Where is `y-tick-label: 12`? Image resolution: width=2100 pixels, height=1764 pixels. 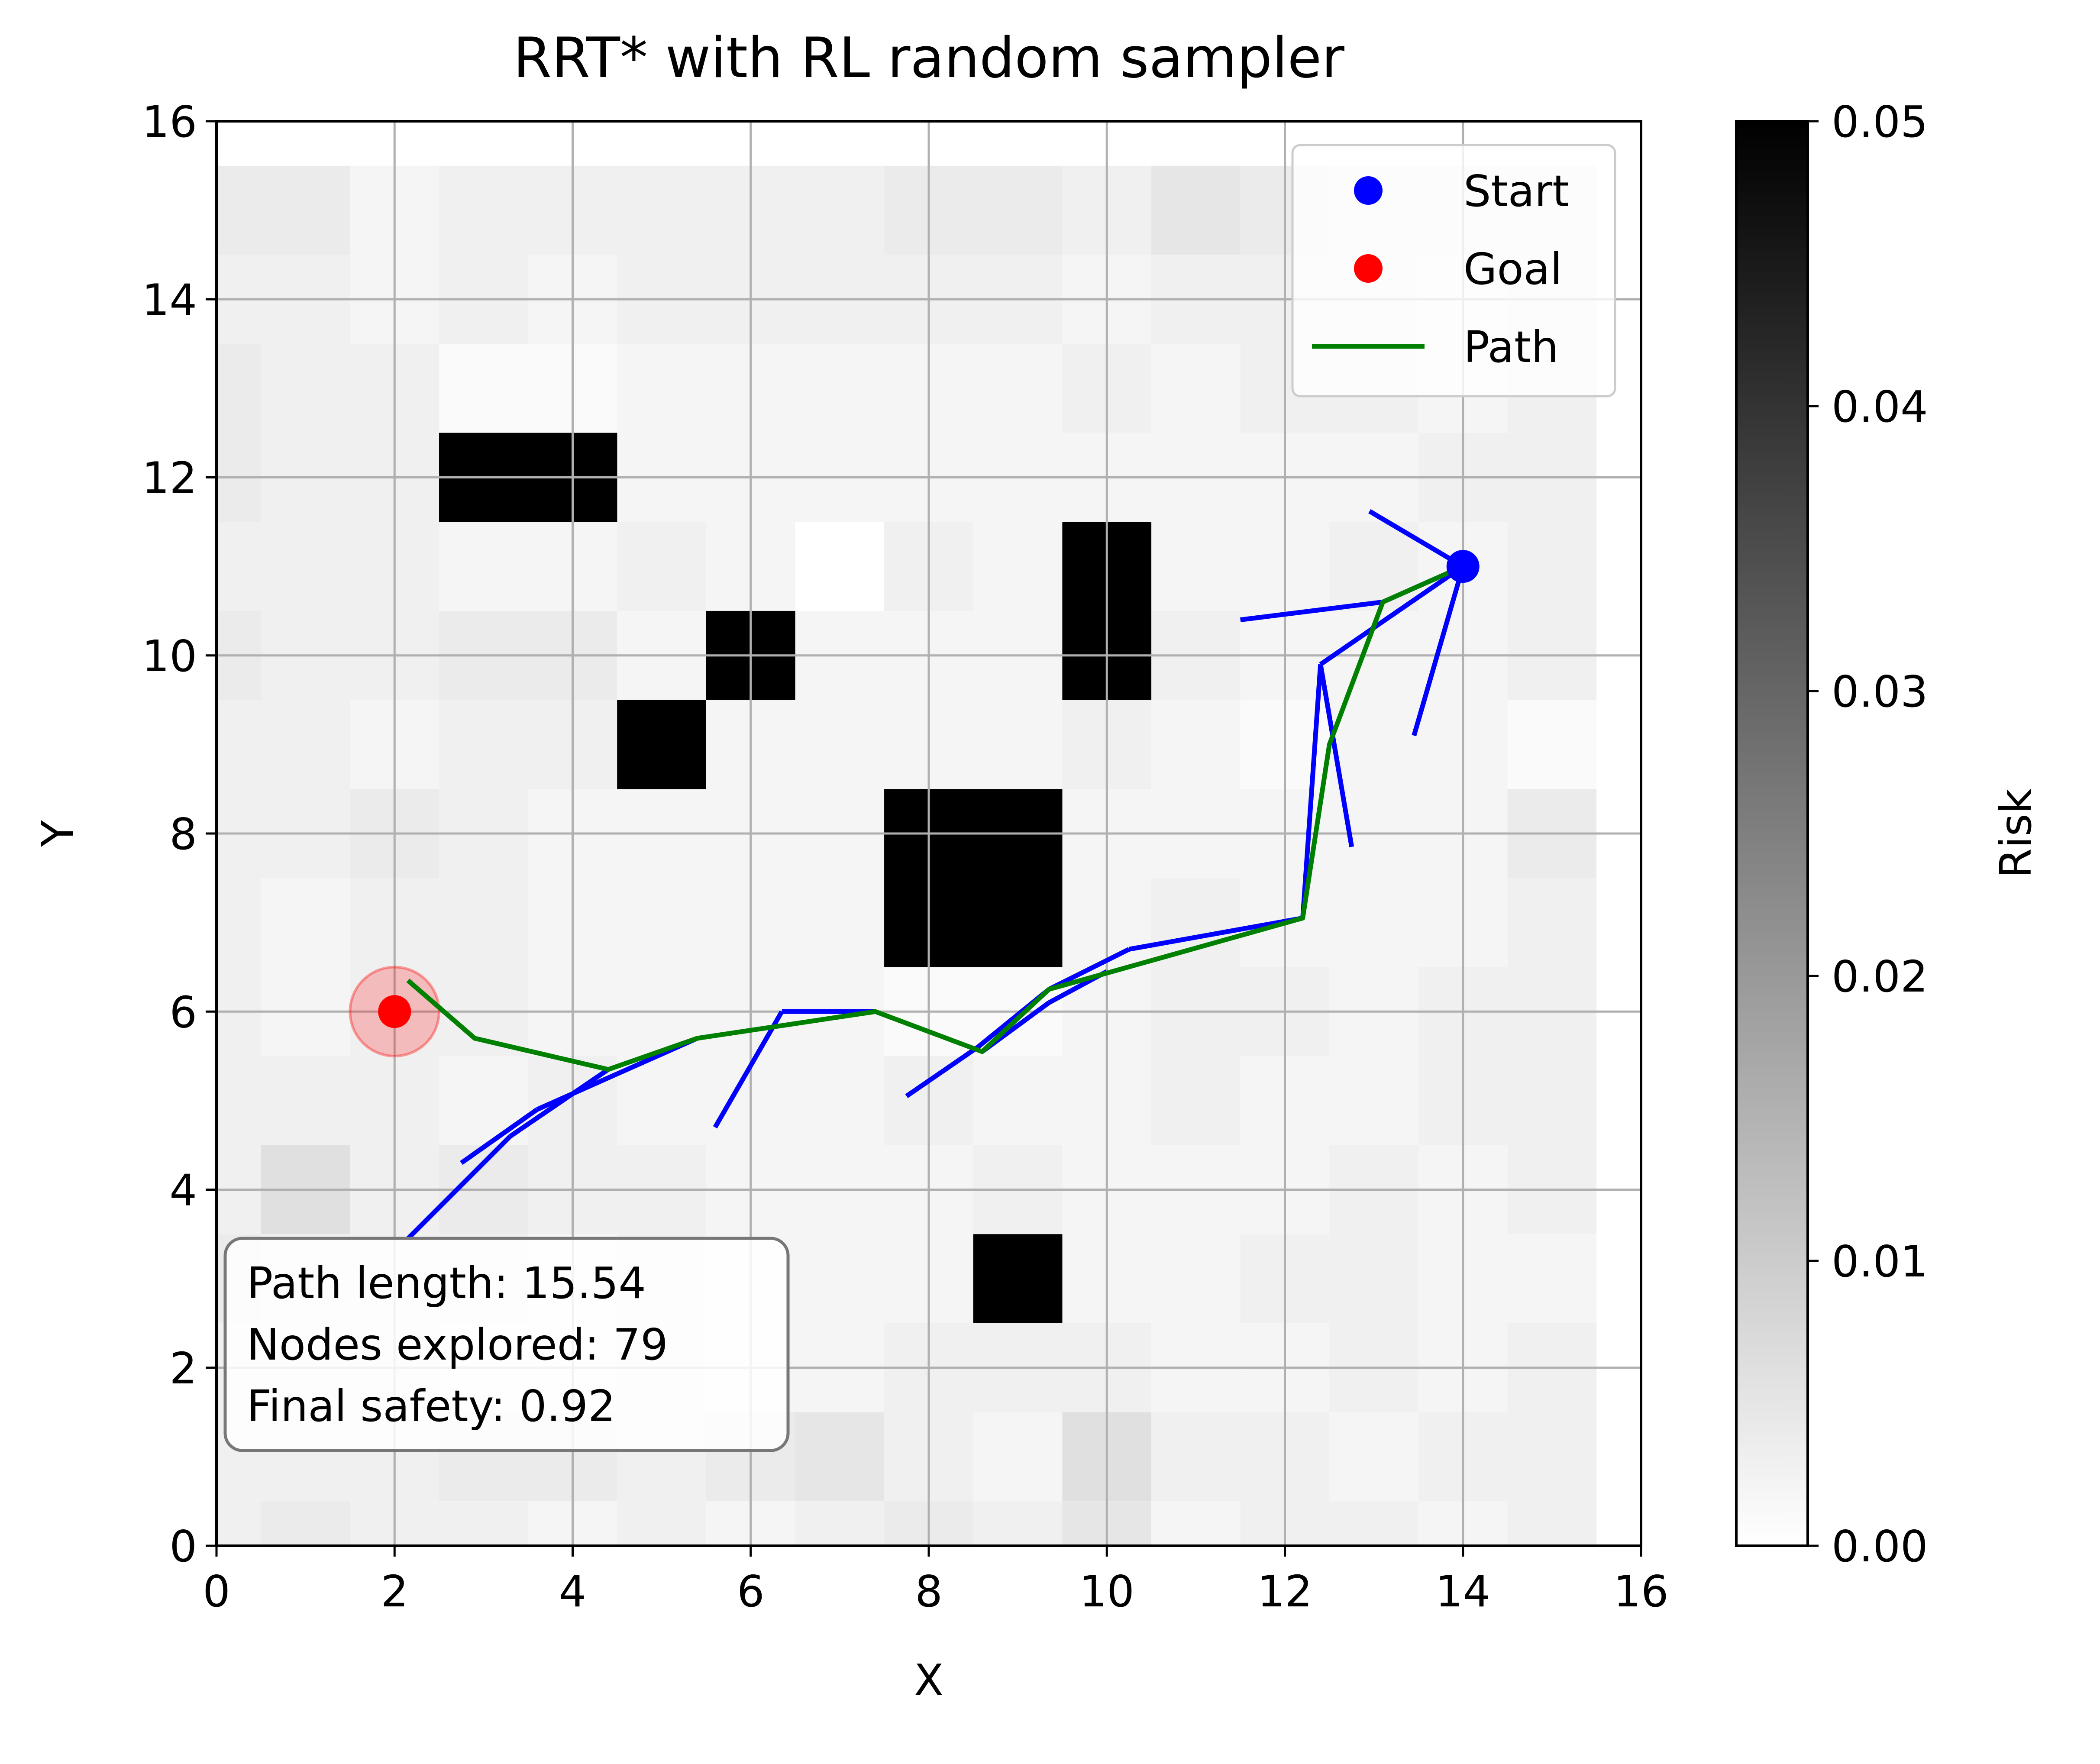
y-tick-label: 12 is located at coordinates (169, 478).